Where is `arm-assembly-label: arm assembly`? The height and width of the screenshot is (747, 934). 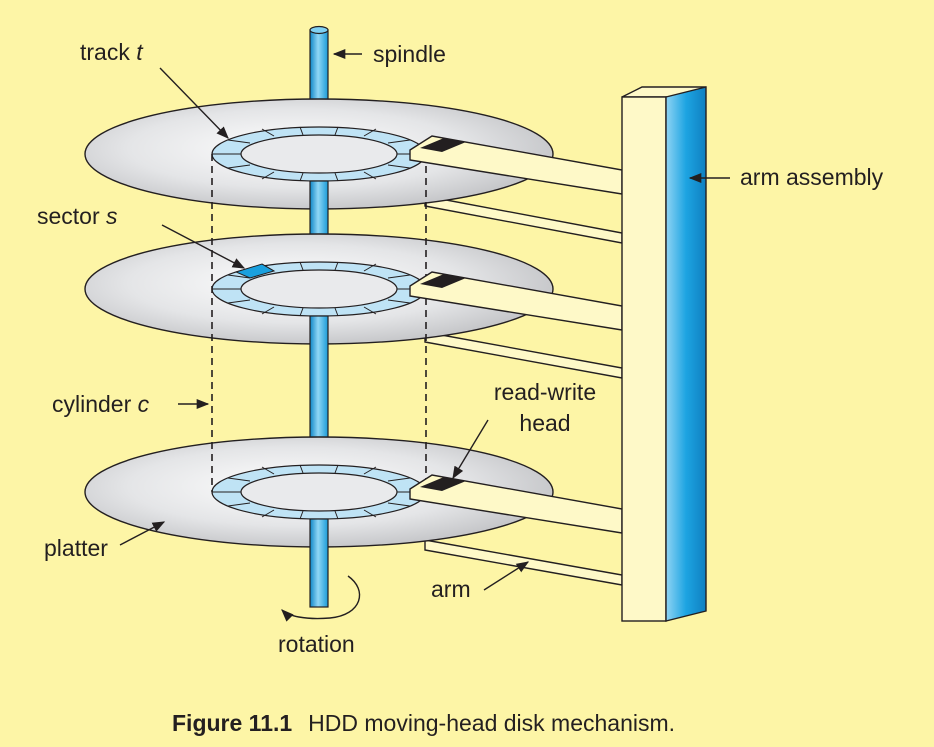
arm-assembly-label: arm assembly is located at coordinates (812, 177).